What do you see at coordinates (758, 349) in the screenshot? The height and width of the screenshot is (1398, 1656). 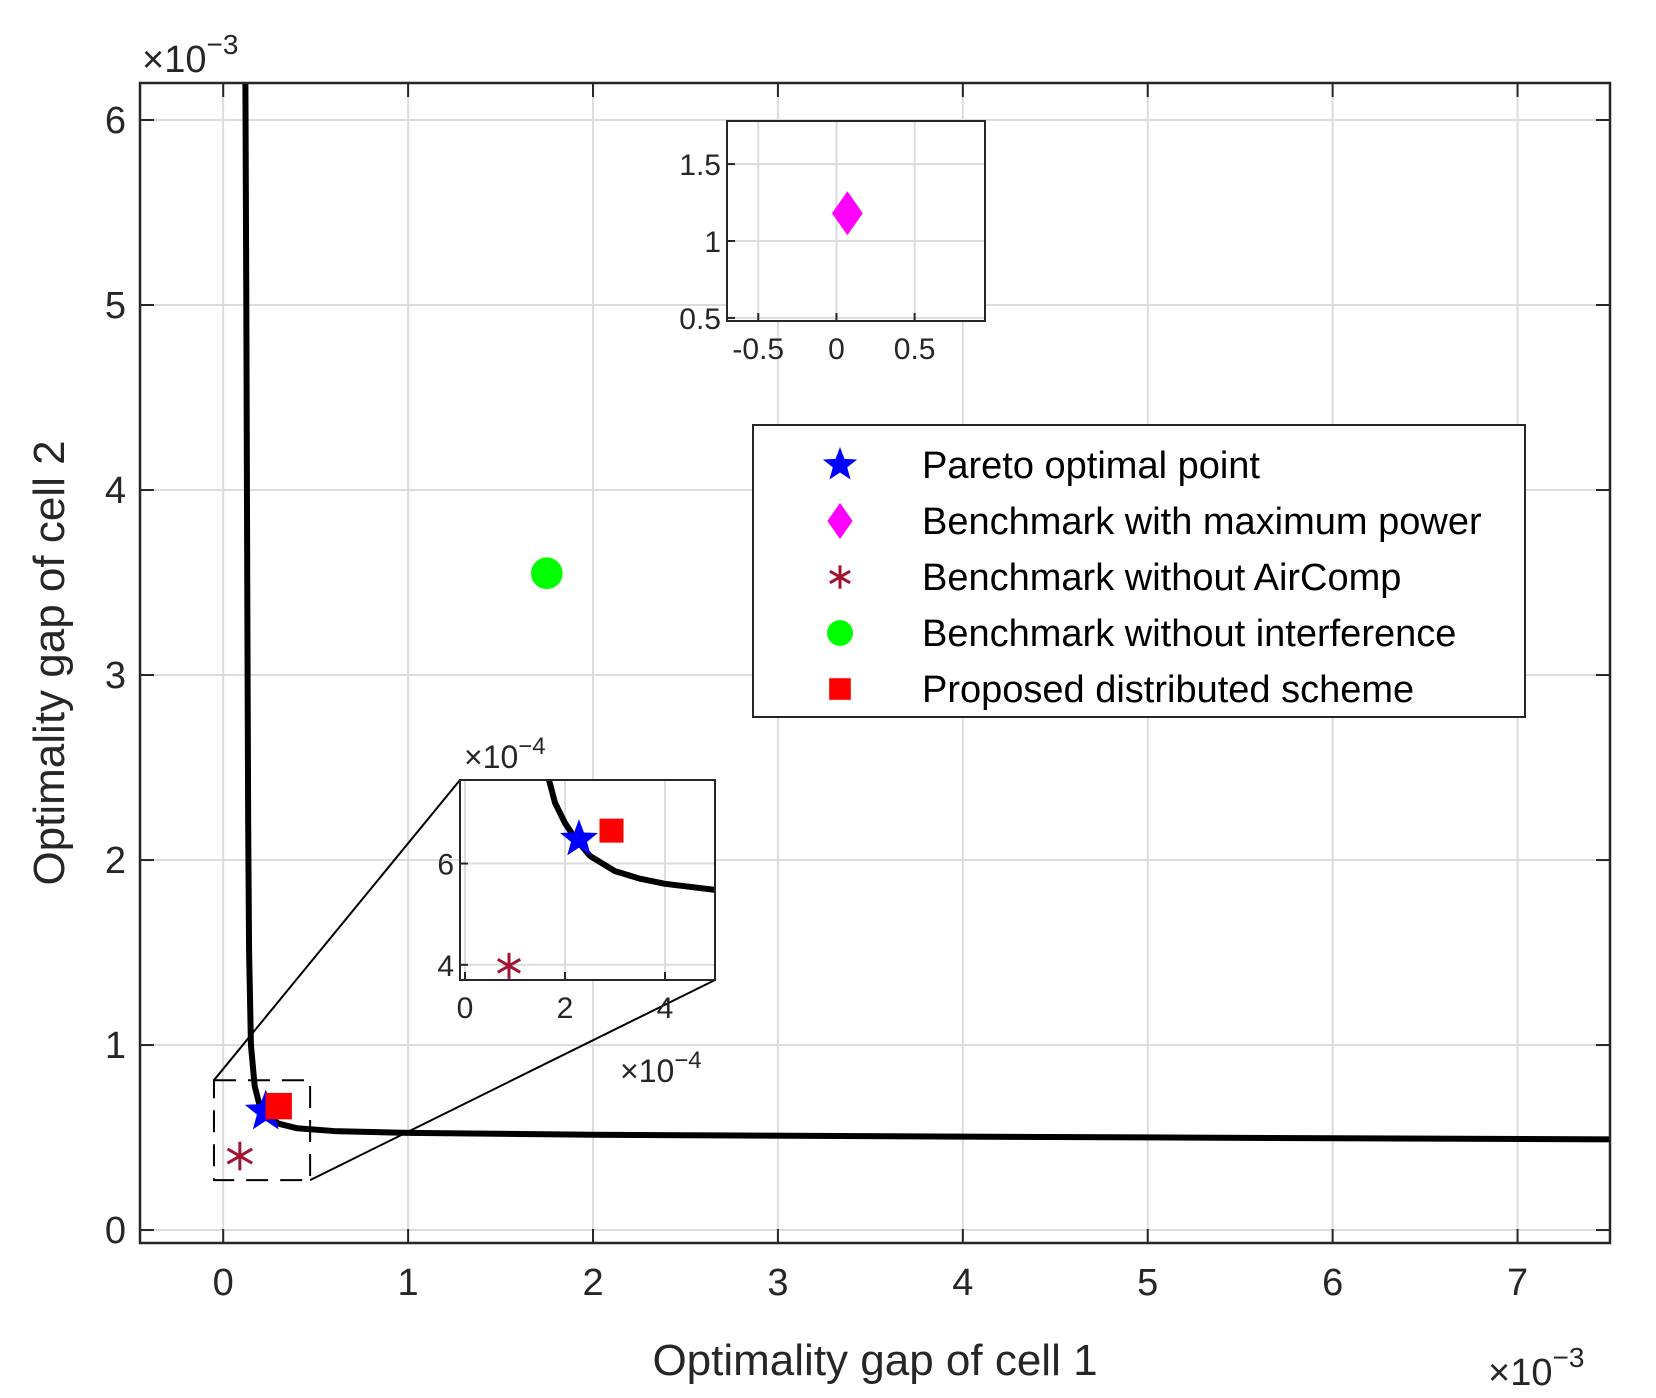 I see `inset-top-x-tick-label: -0.5` at bounding box center [758, 349].